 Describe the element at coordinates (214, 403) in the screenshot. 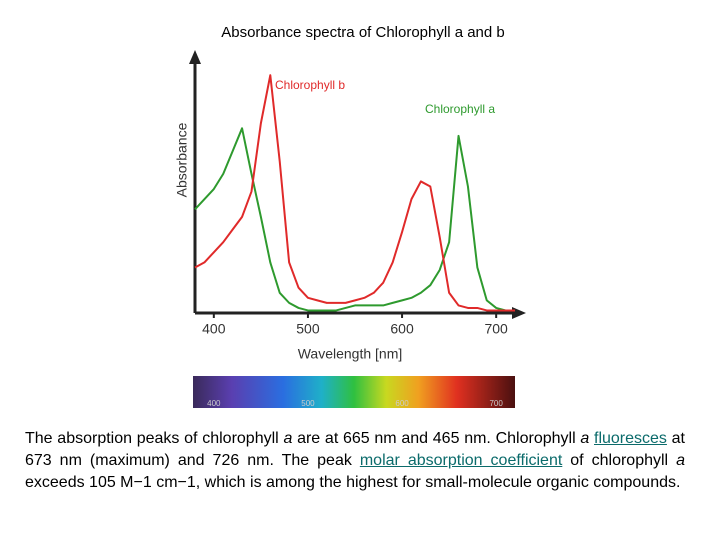

I see `spectrum-tick-label: 400` at that location.